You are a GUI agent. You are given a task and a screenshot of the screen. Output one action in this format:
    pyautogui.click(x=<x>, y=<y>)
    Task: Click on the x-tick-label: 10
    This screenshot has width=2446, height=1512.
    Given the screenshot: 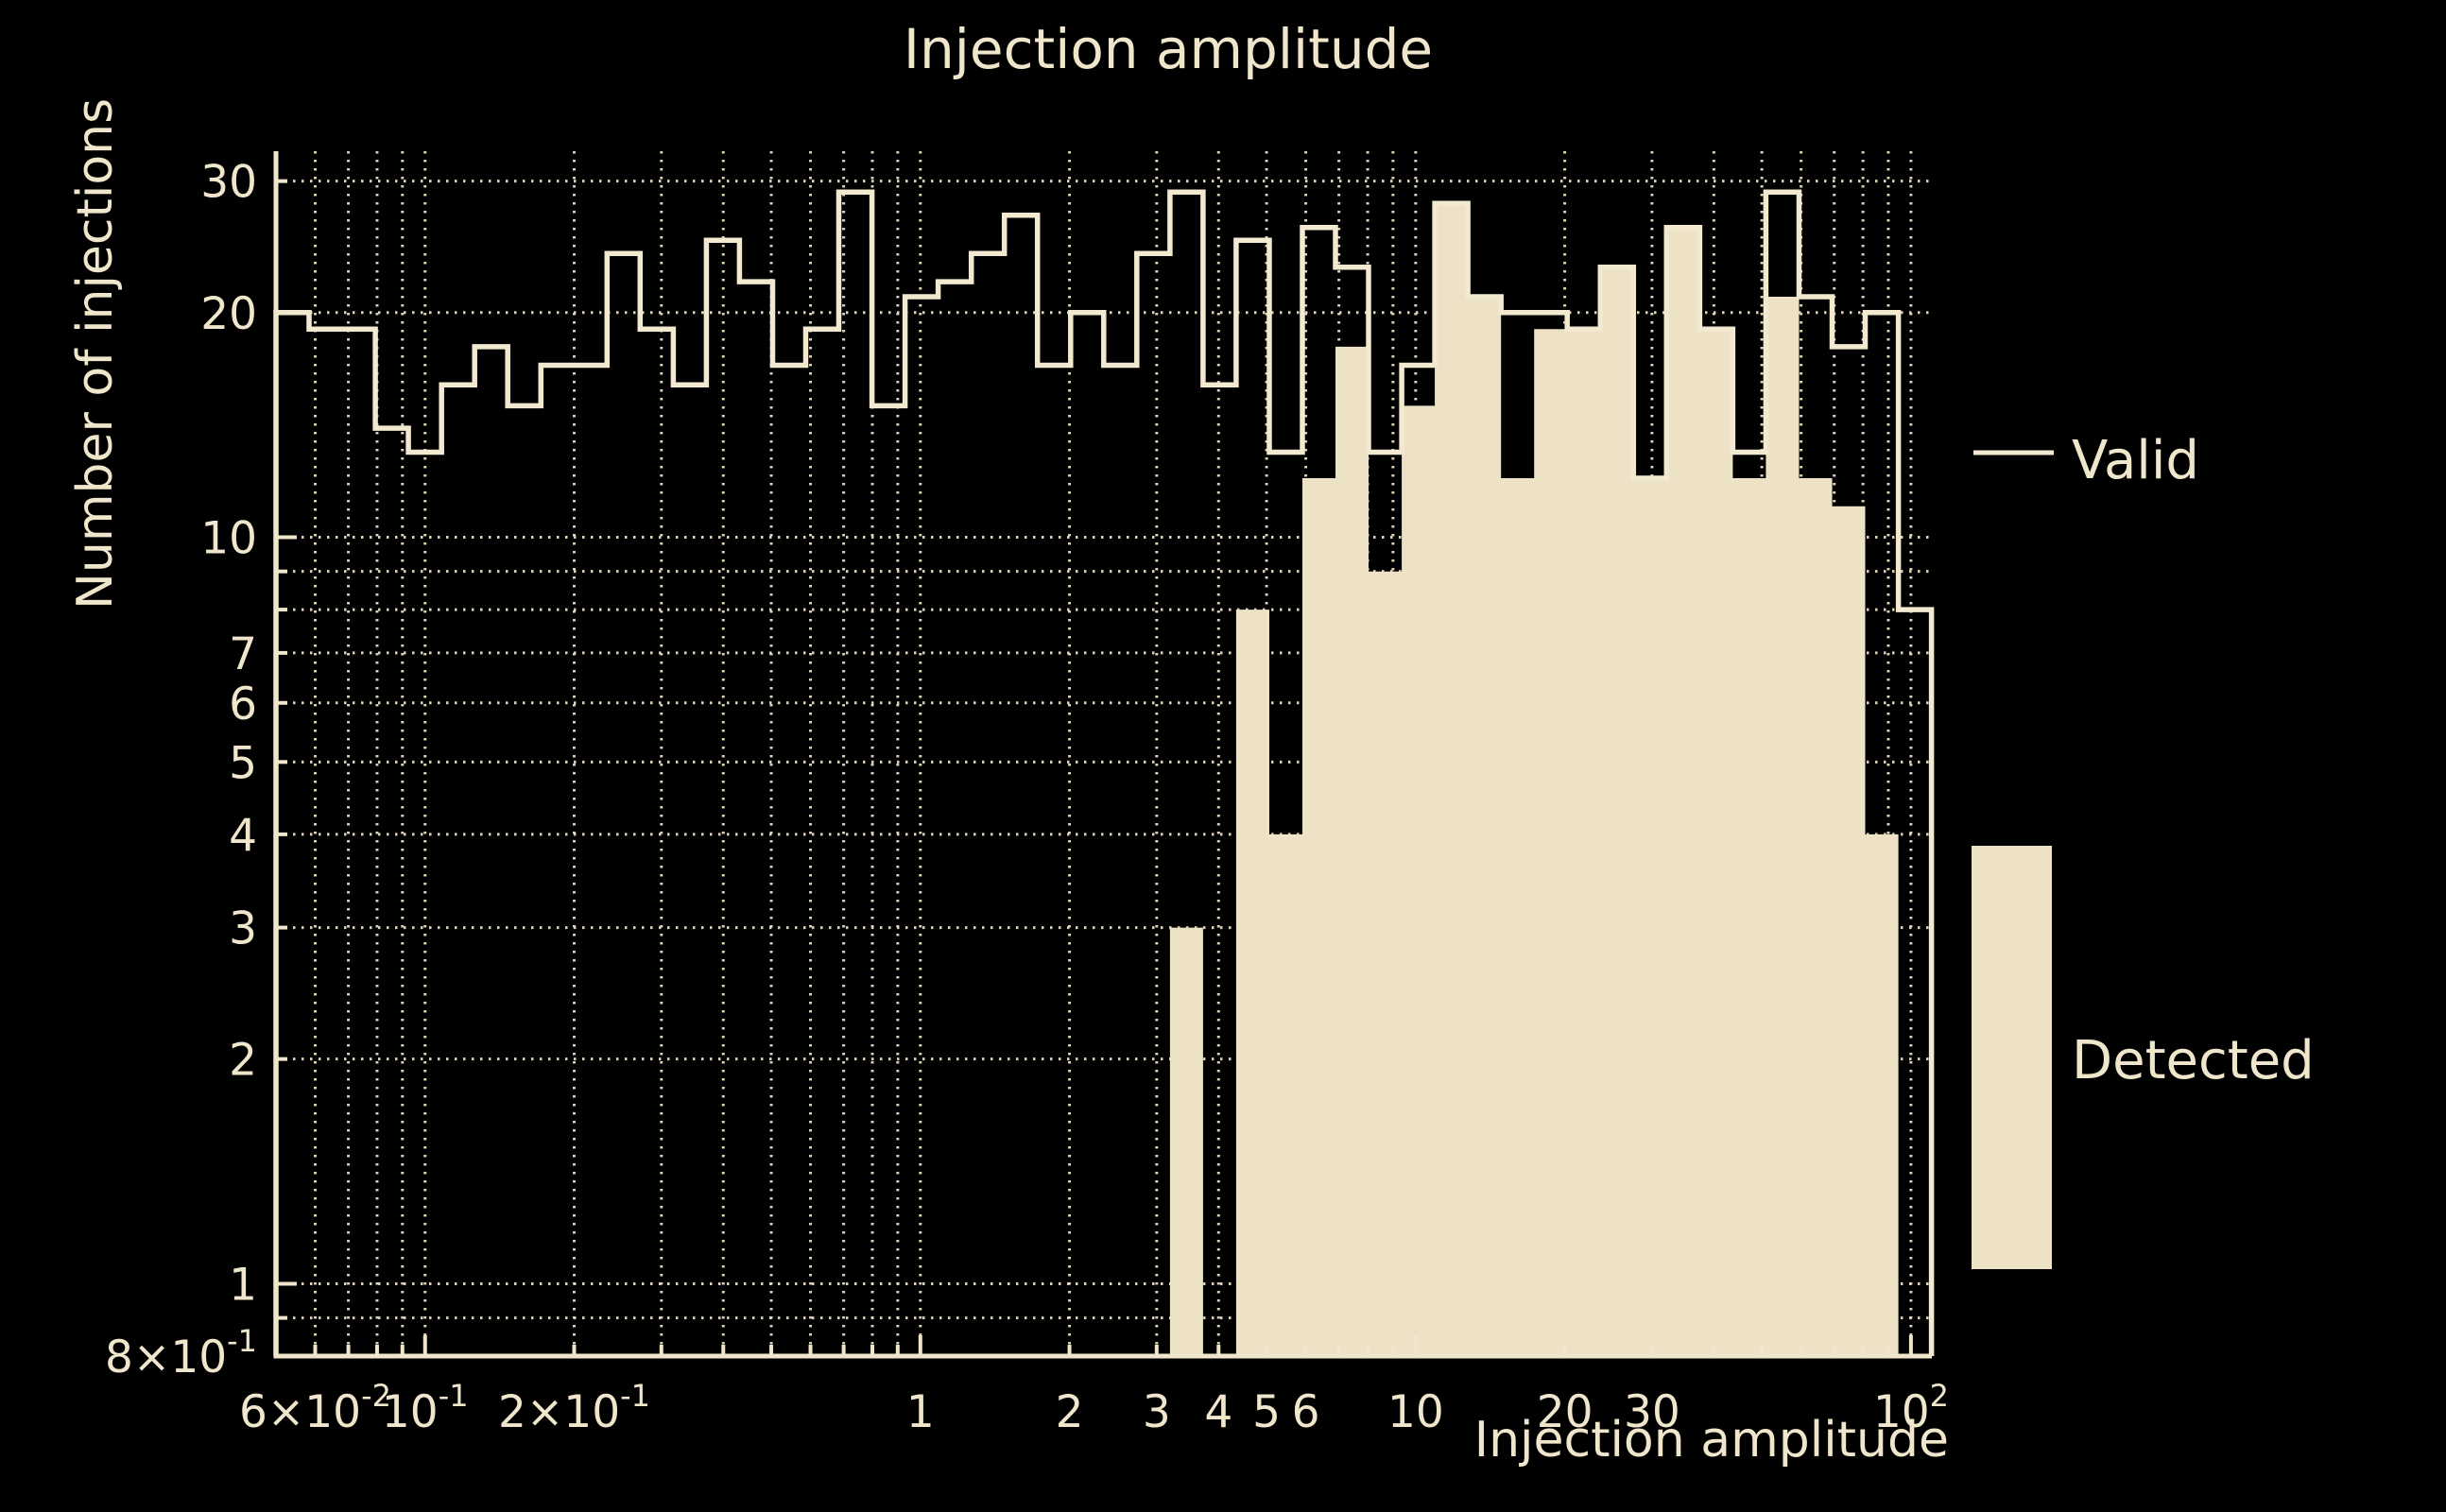 What is the action you would take?
    pyautogui.click(x=1416, y=1412)
    